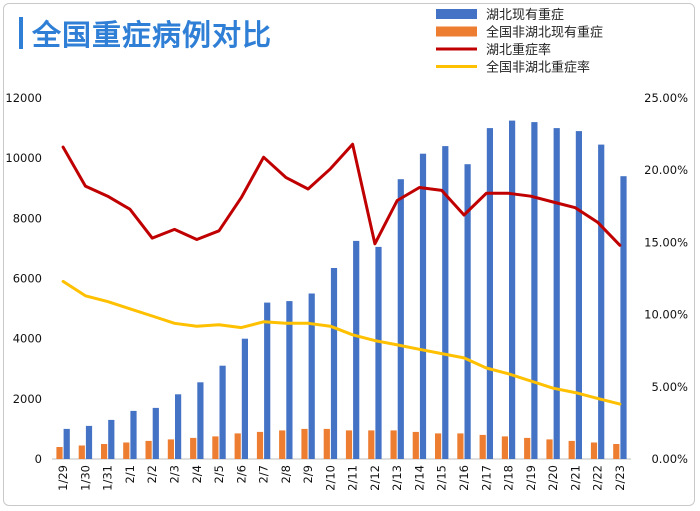  Describe the element at coordinates (486, 478) in the screenshot. I see `x-tick-label: 2/17` at that location.